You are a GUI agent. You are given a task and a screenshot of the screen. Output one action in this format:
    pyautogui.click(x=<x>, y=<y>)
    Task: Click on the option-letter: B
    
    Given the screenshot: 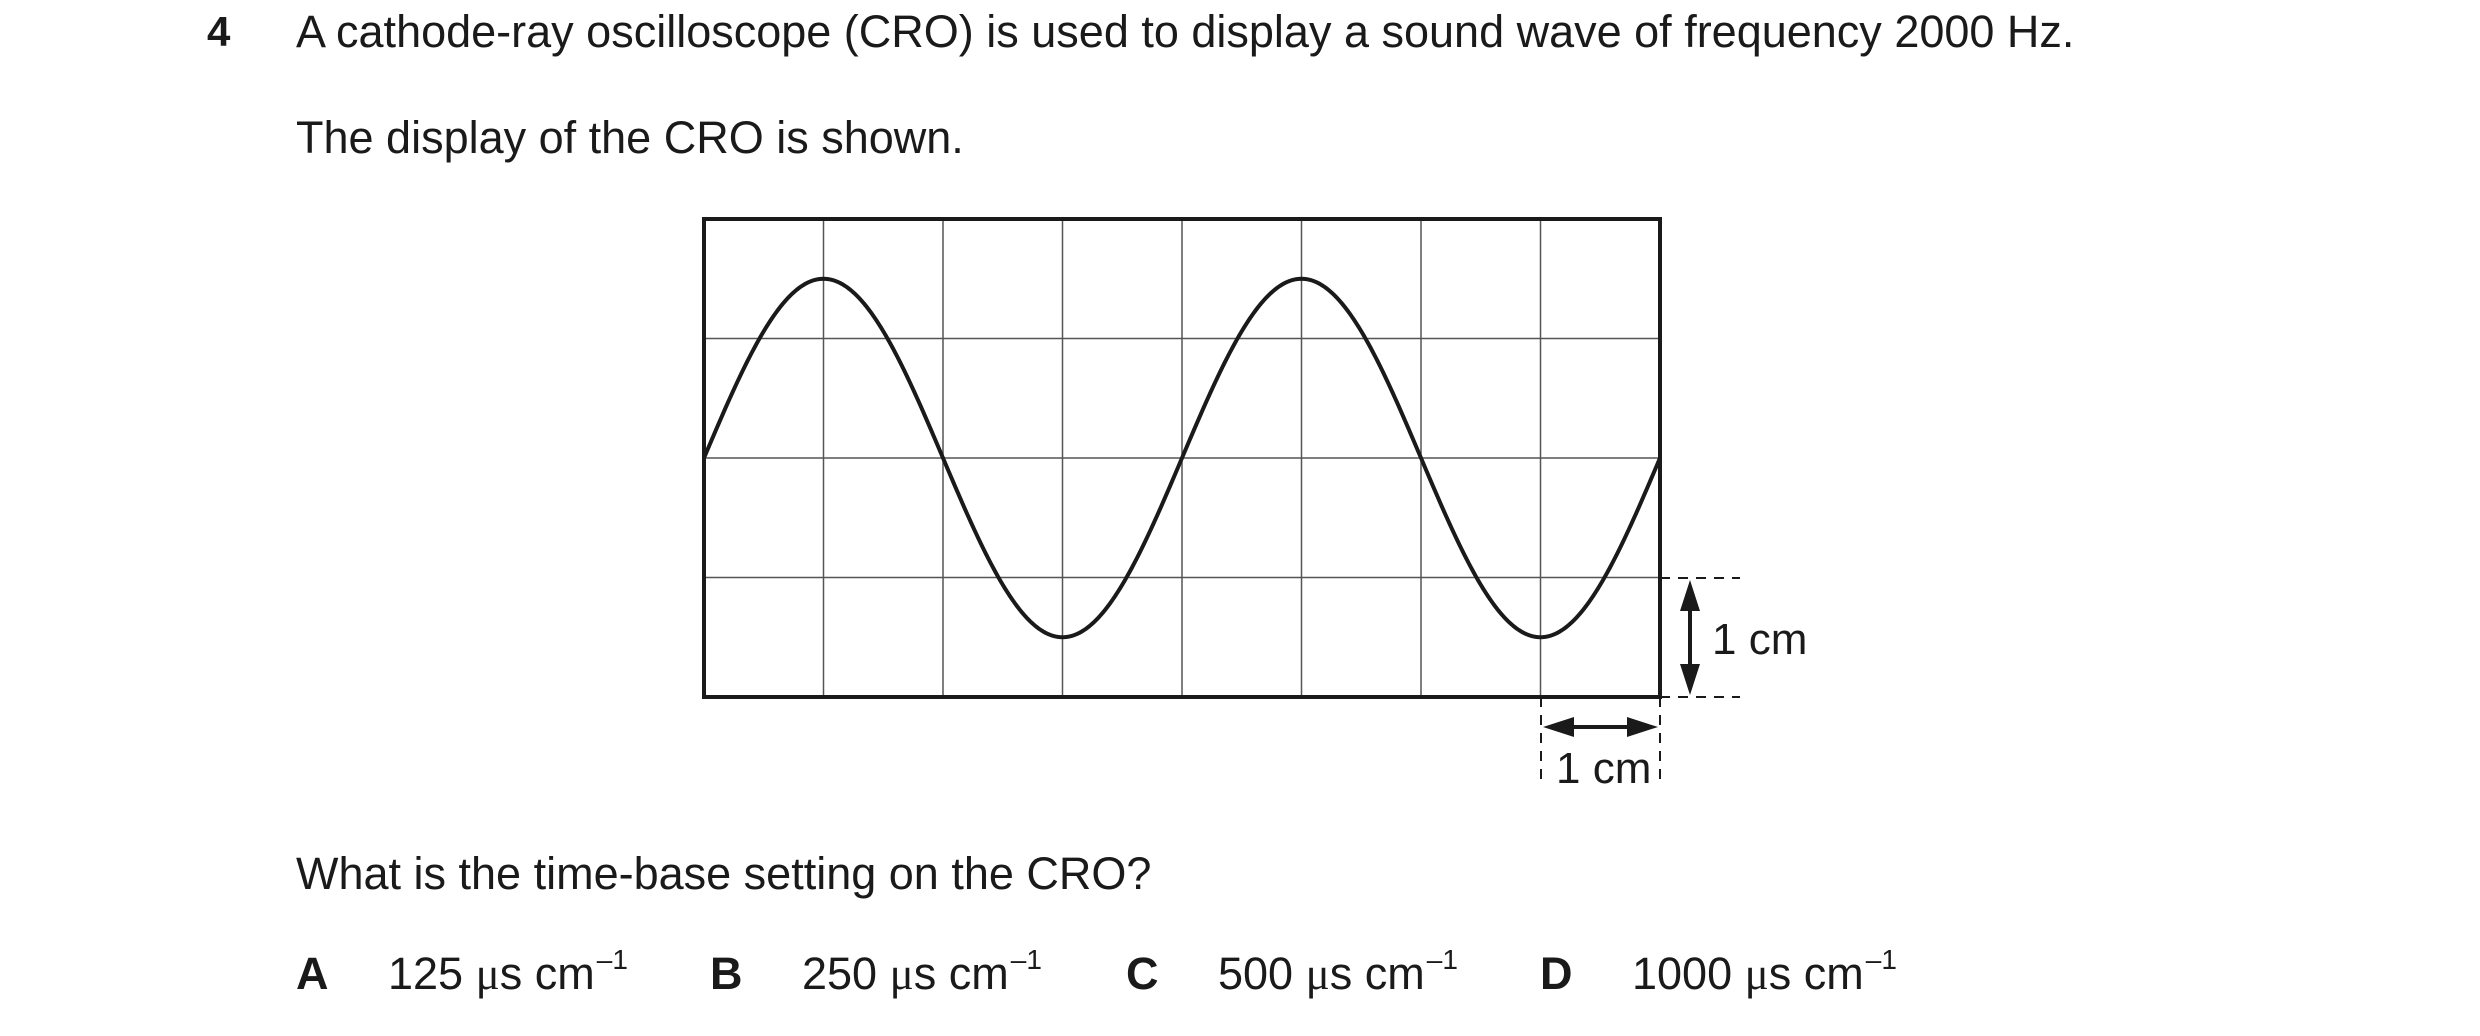 What is the action you would take?
    pyautogui.click(x=726, y=973)
    